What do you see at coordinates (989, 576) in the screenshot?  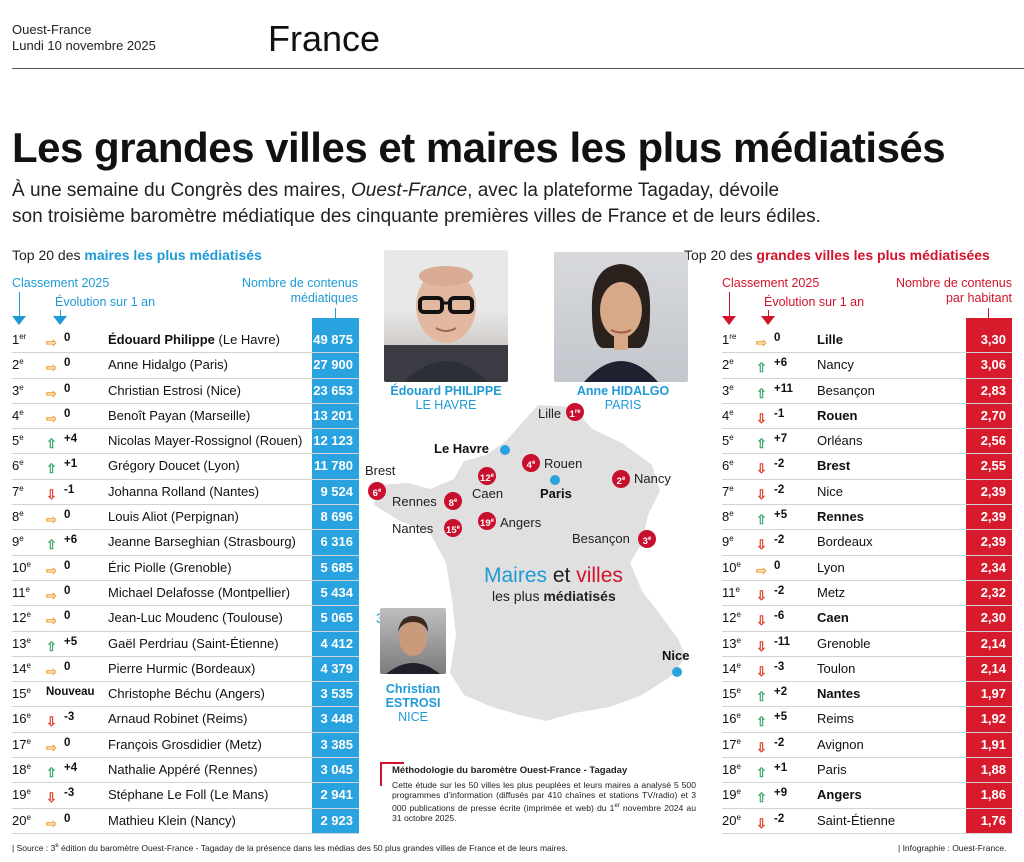 I see `cities-value-column` at bounding box center [989, 576].